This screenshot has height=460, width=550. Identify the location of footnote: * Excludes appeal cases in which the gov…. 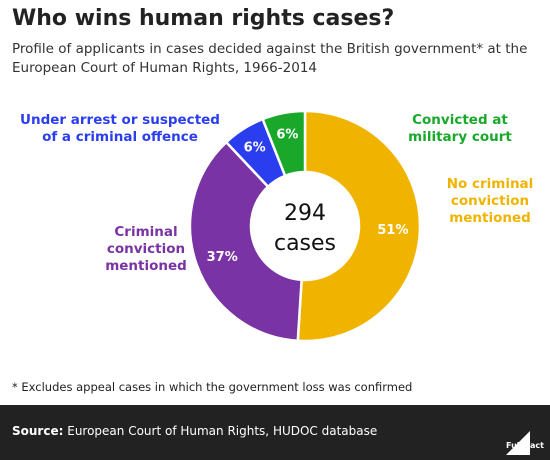
(212, 387).